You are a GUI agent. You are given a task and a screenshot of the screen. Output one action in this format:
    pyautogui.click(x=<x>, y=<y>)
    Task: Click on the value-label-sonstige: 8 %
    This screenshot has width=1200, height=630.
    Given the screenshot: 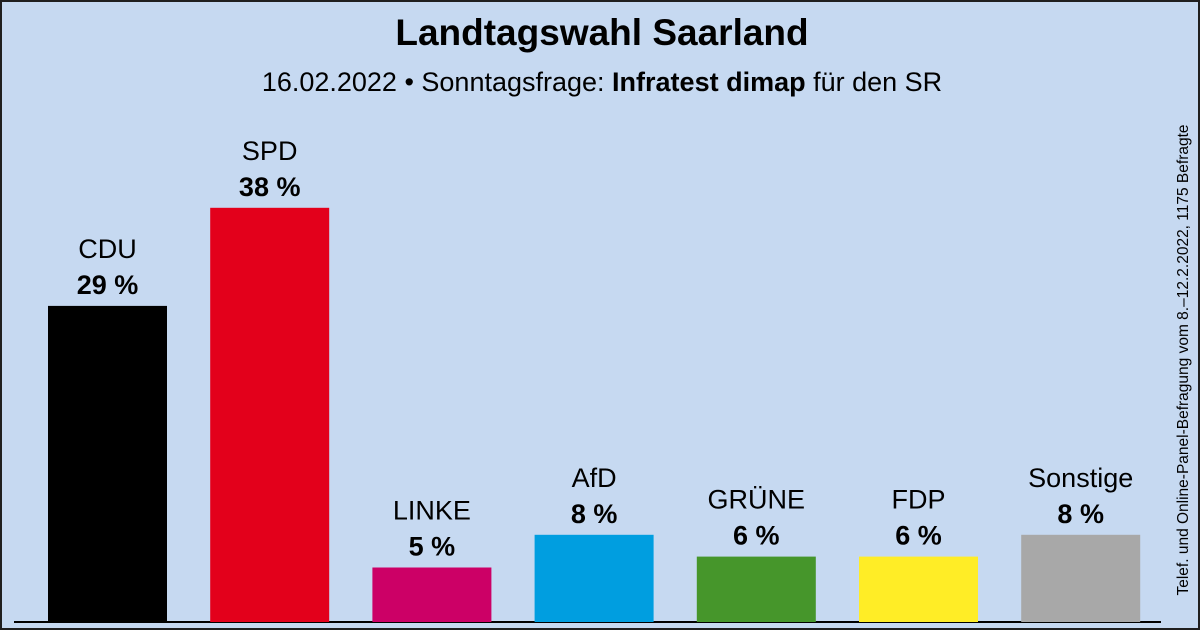 What is the action you would take?
    pyautogui.click(x=1080, y=514)
    